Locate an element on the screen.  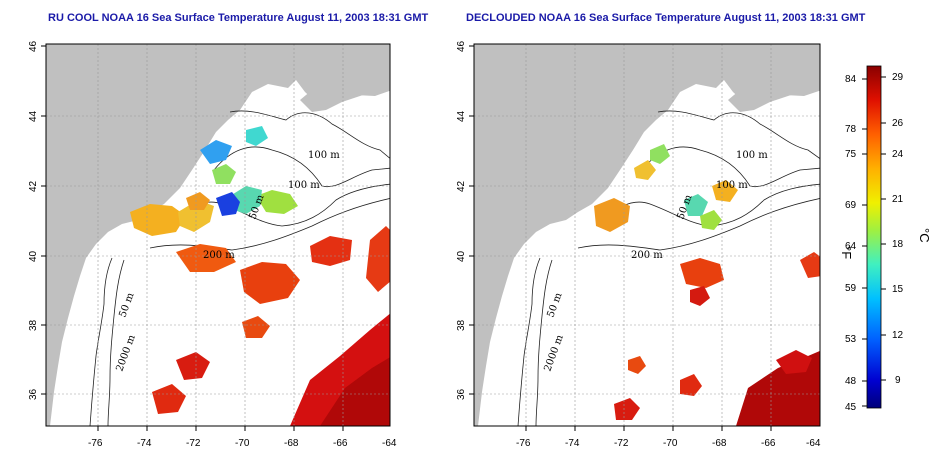
colorbar-celsius-tick: 15 is located at coordinates (898, 289).